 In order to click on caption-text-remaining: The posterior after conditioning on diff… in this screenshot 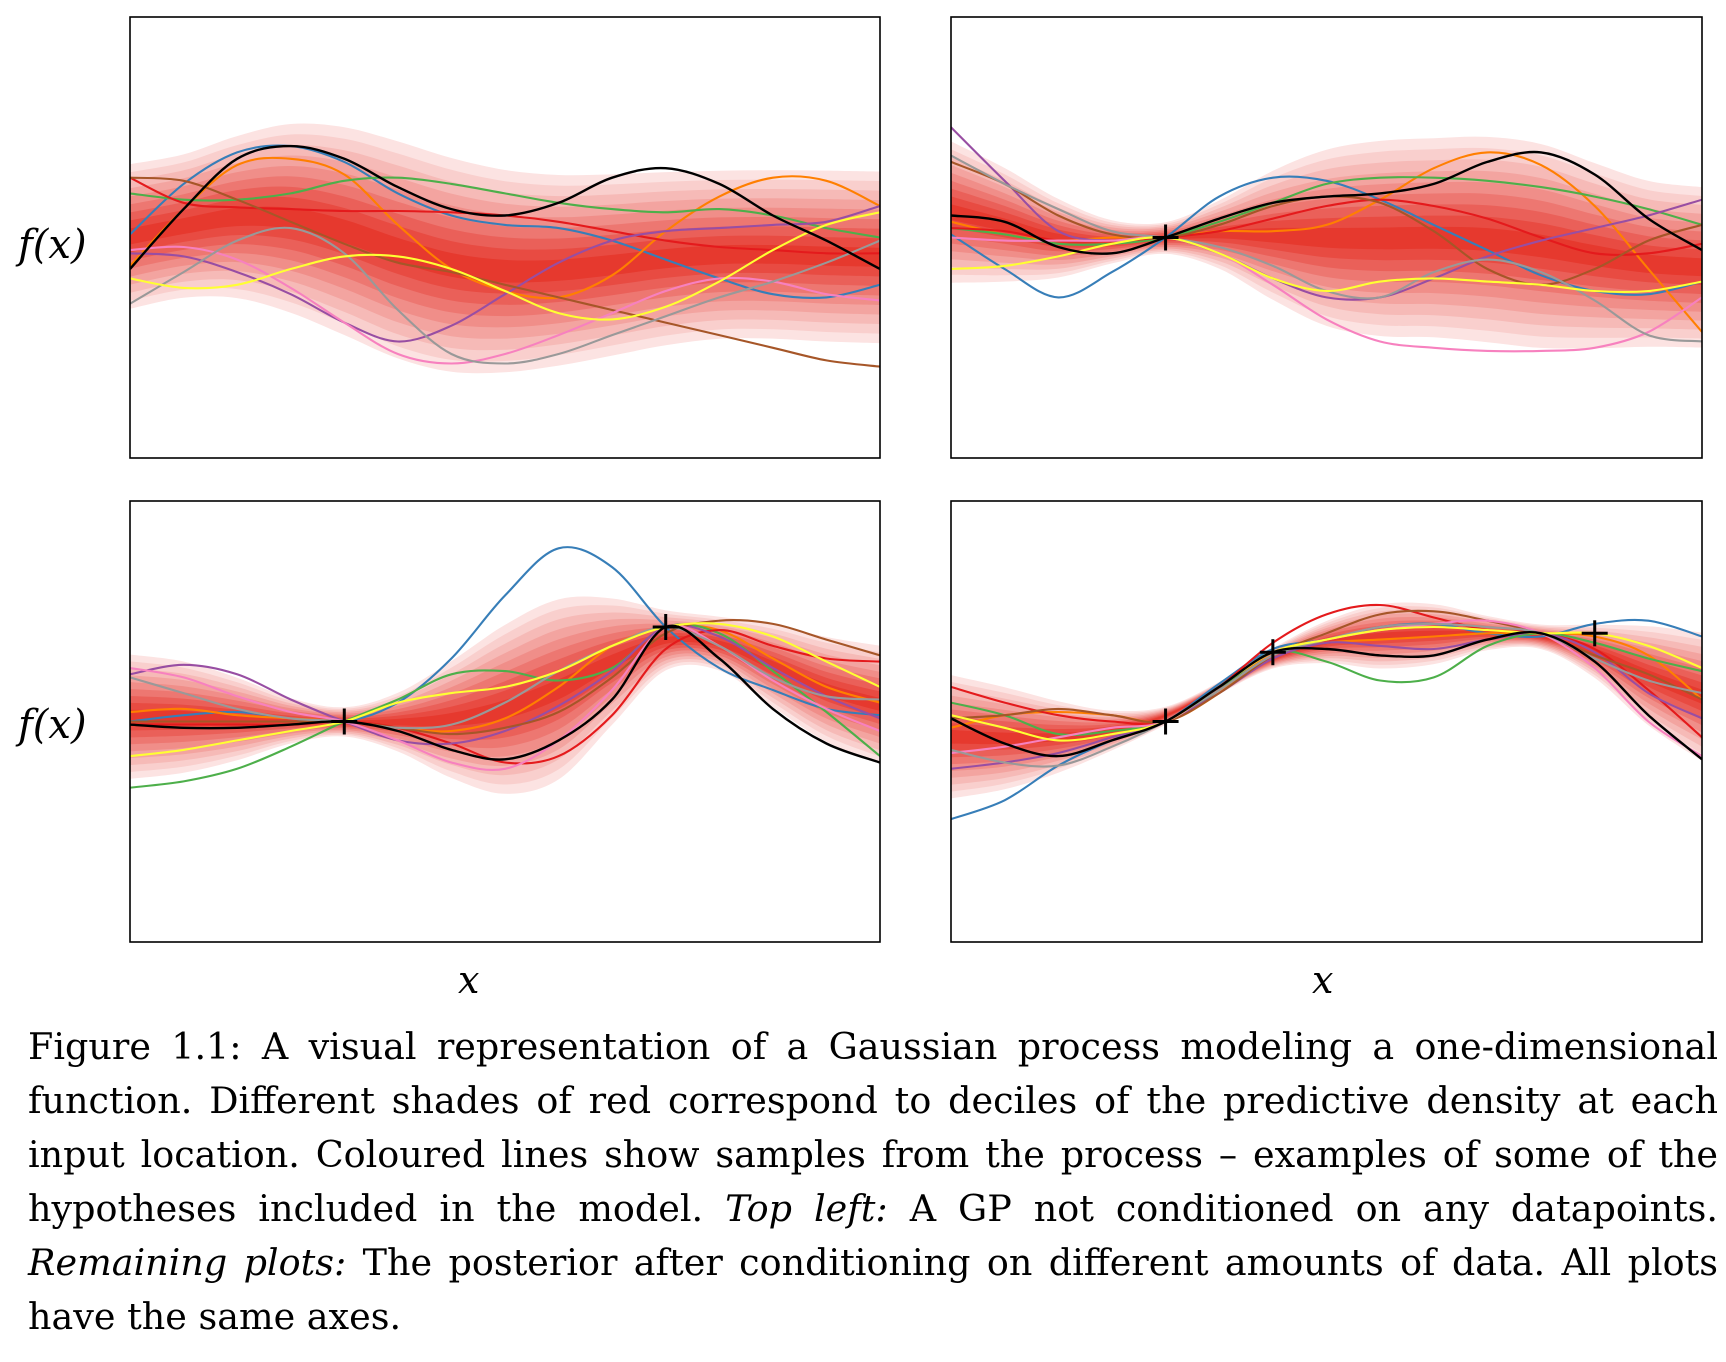, I will do `click(873, 1289)`.